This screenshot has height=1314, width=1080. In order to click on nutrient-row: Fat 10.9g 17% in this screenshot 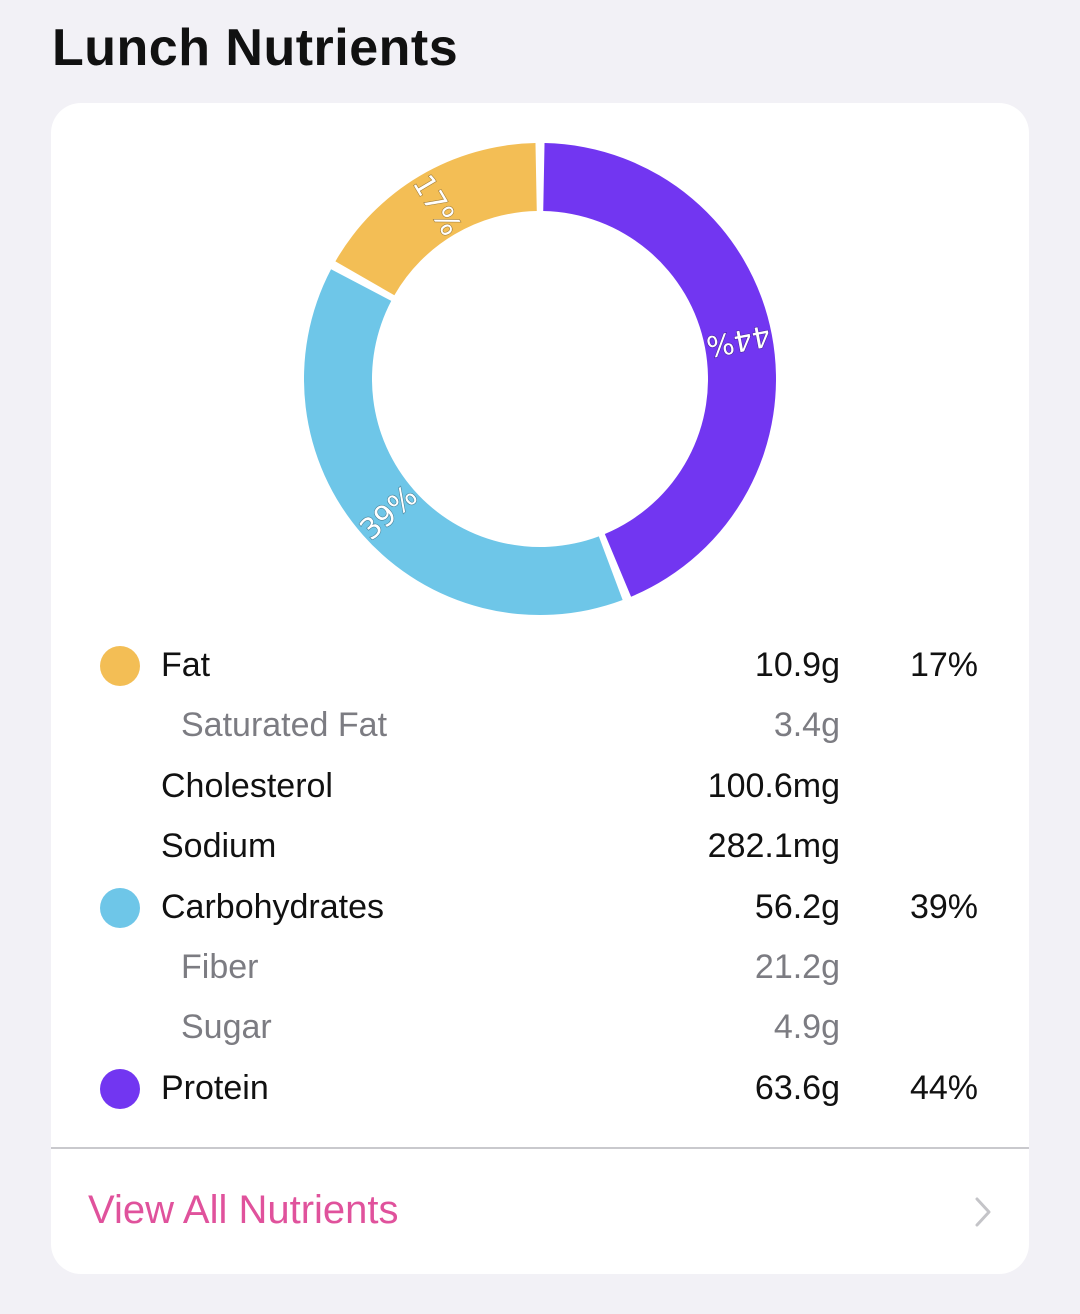, I will do `click(540, 666)`.